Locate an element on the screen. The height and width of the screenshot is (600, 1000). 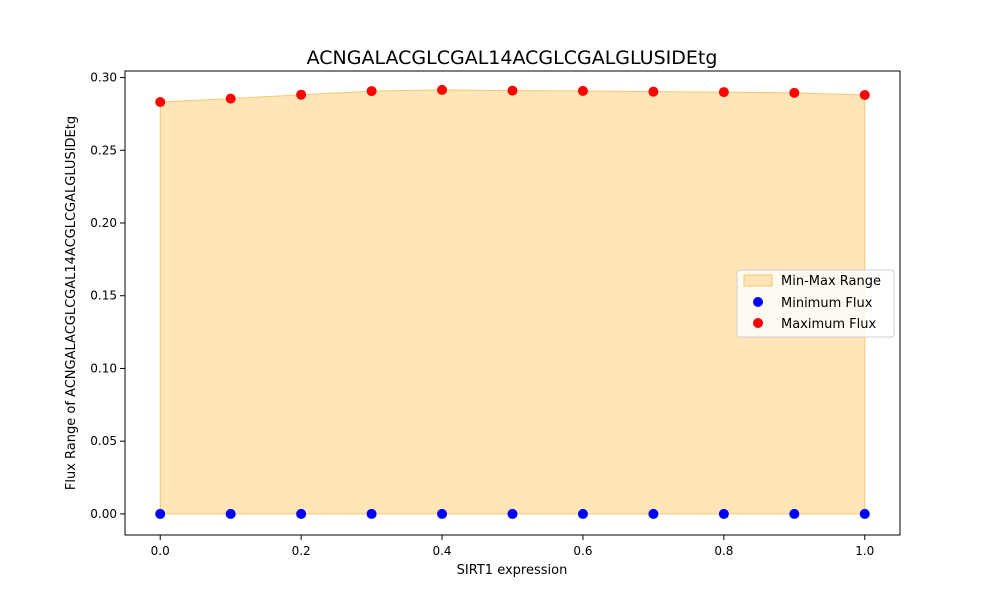
legend-marker-min is located at coordinates (758, 302).